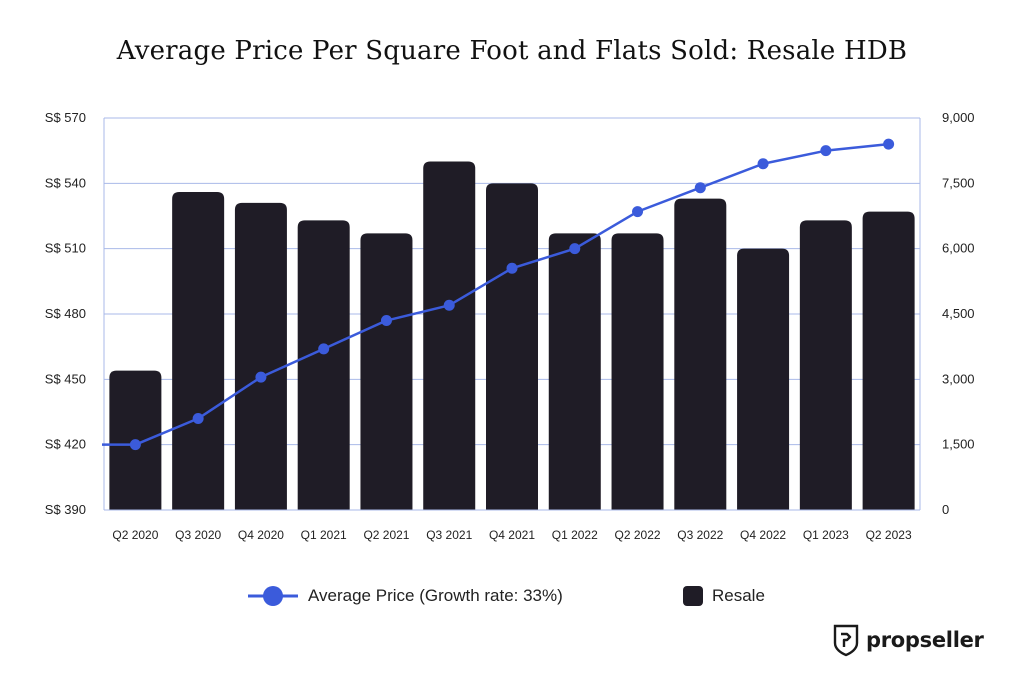 This screenshot has width=1024, height=688. What do you see at coordinates (826, 535) in the screenshot?
I see `tick-label-x: Q1 2023` at bounding box center [826, 535].